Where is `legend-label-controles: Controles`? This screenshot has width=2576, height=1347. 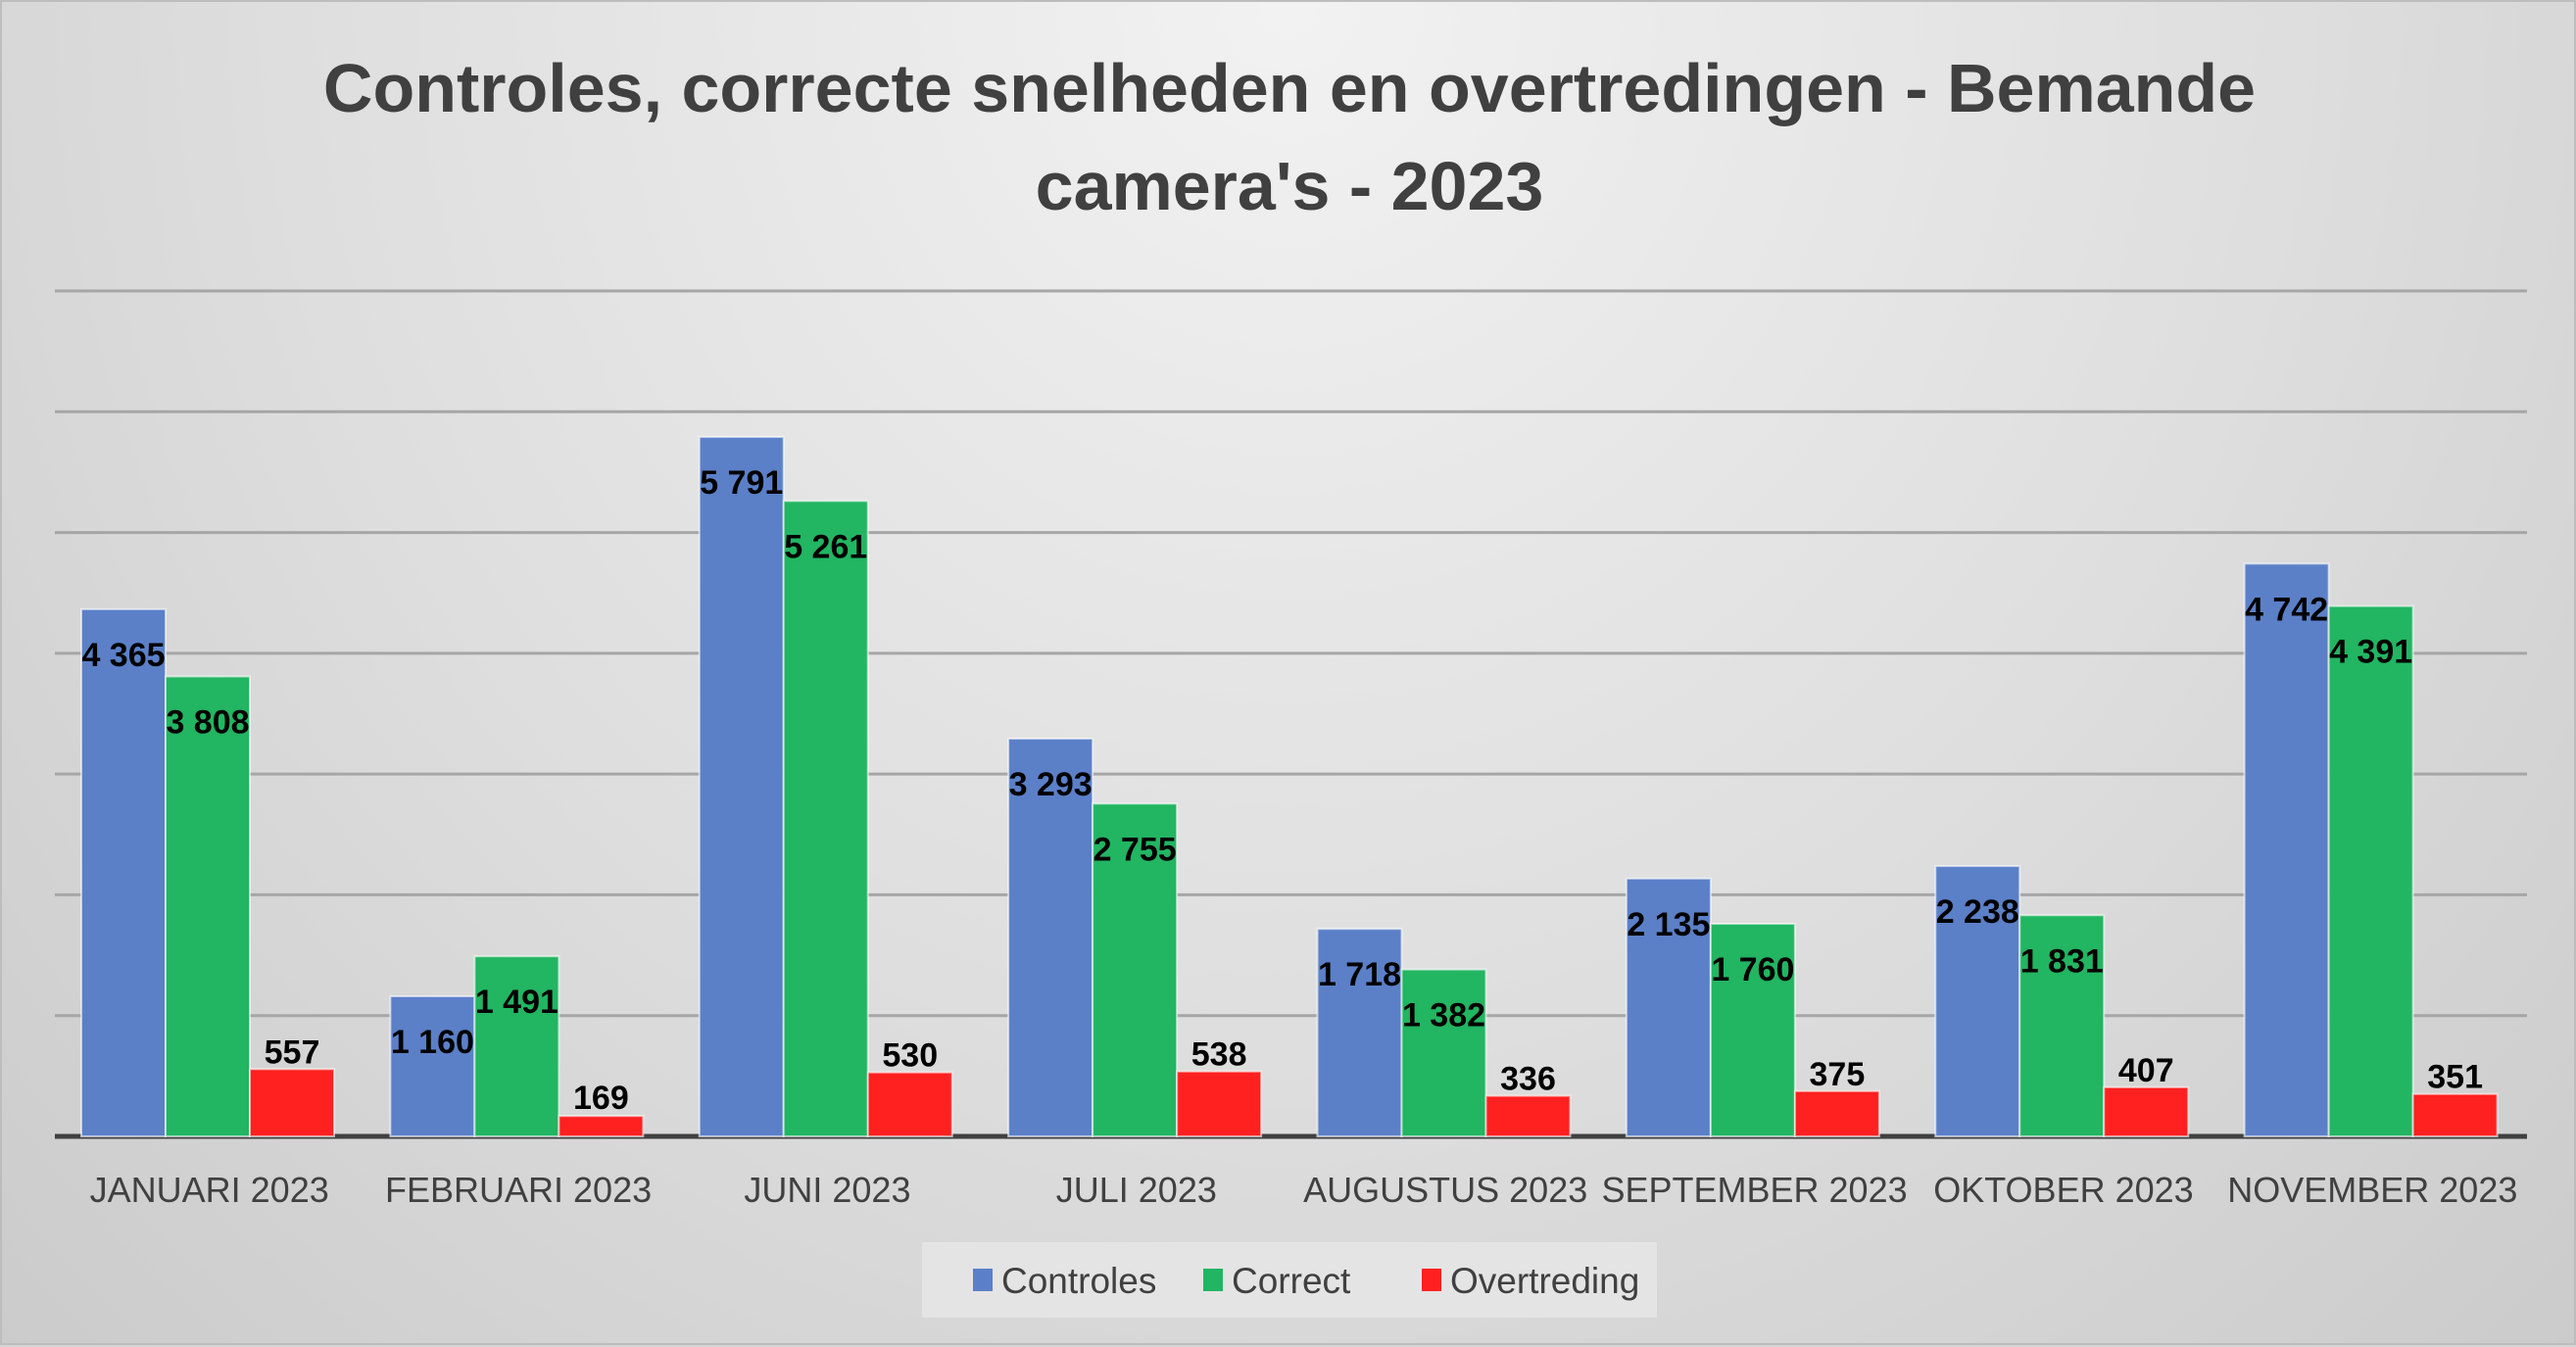
legend-label-controles: Controles is located at coordinates (1078, 1281).